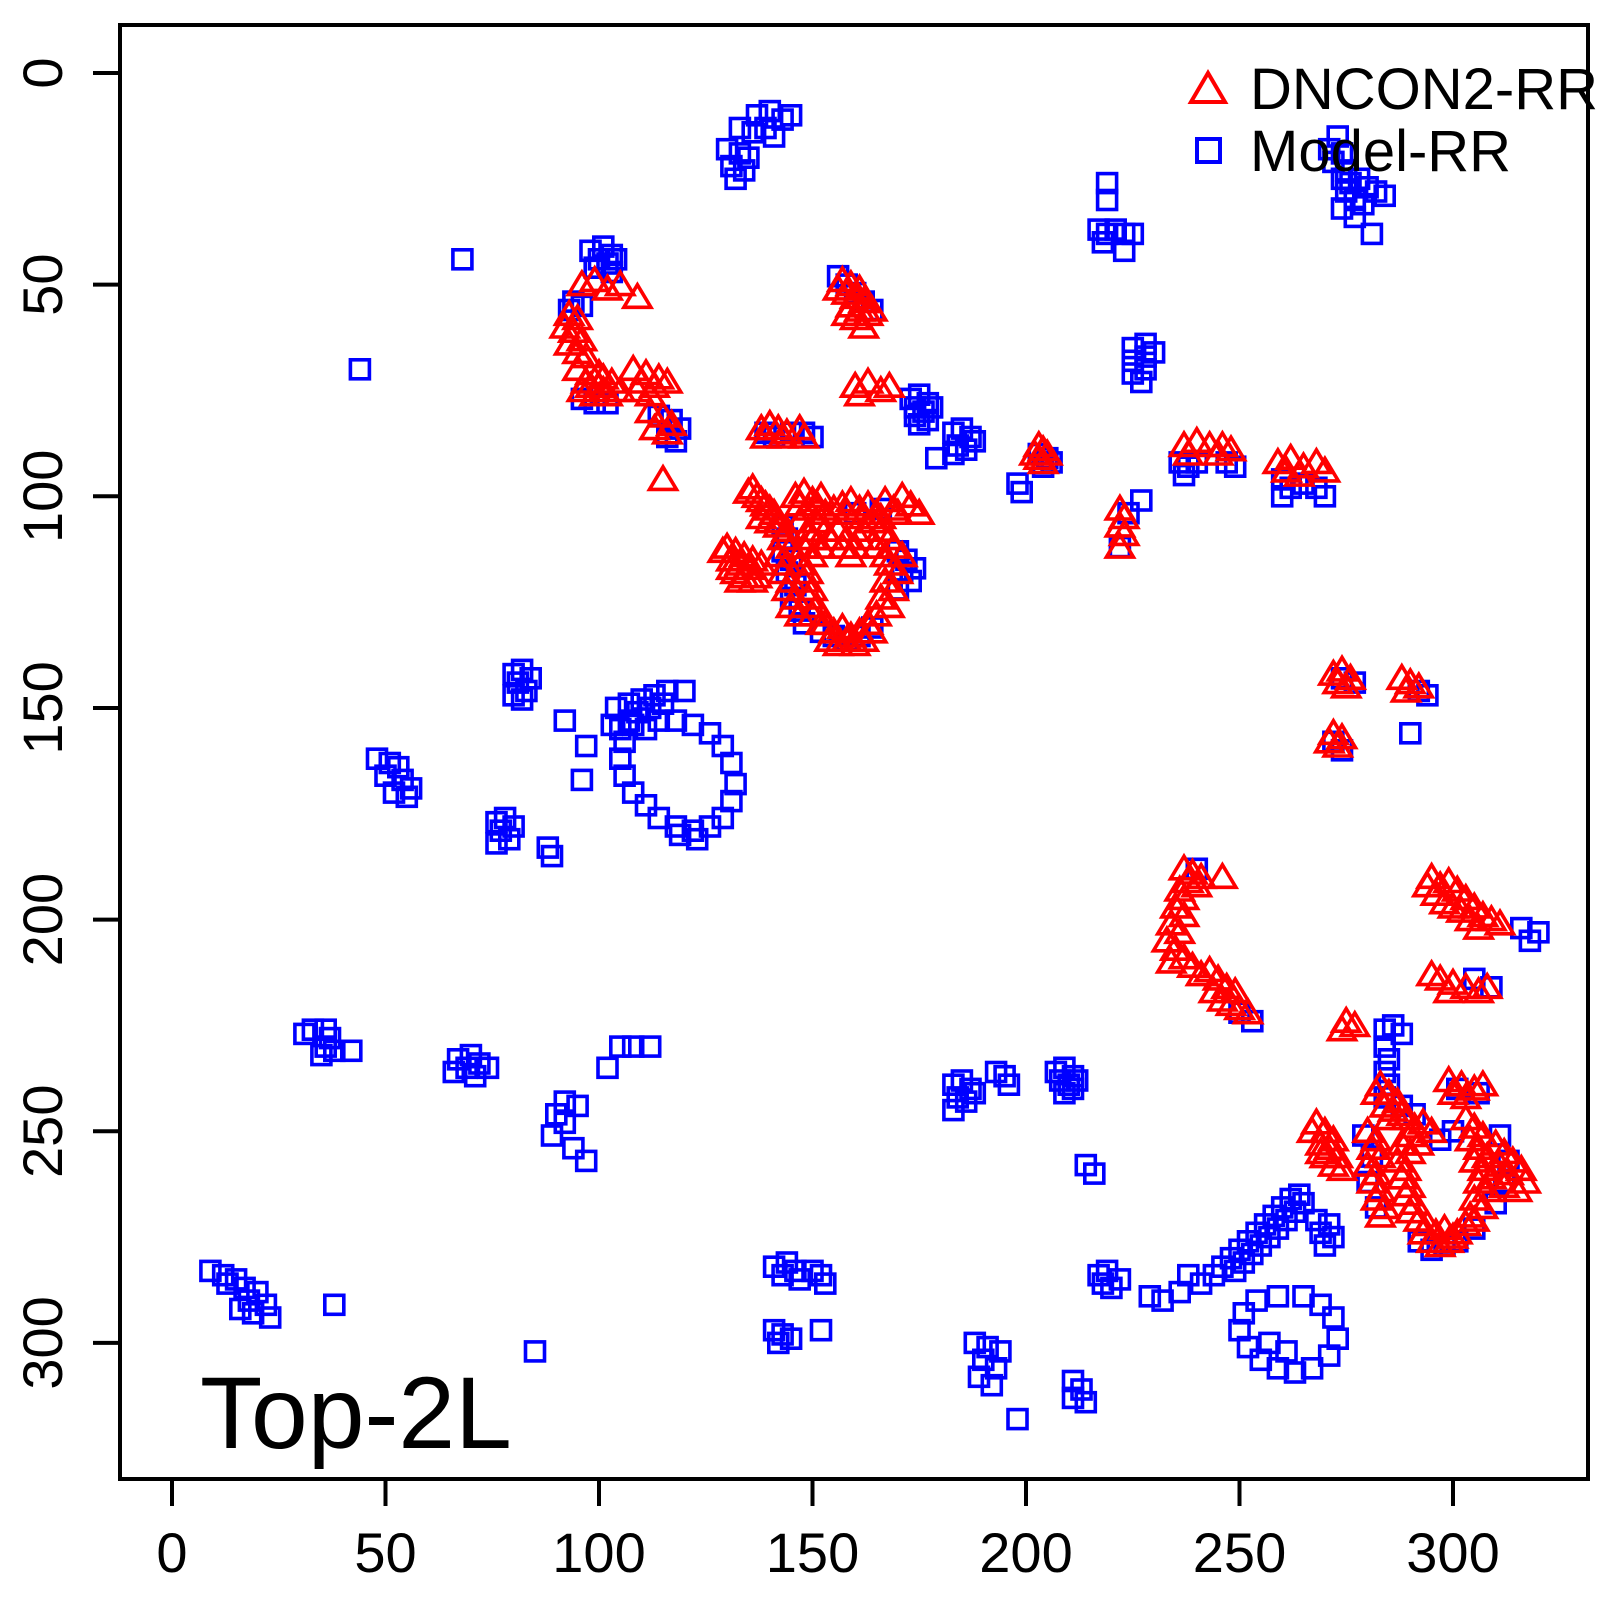 This screenshot has height=1600, width=1600. Describe the element at coordinates (1424, 89) in the screenshot. I see `legend-label-dncon2: DNCON2-RR` at that location.